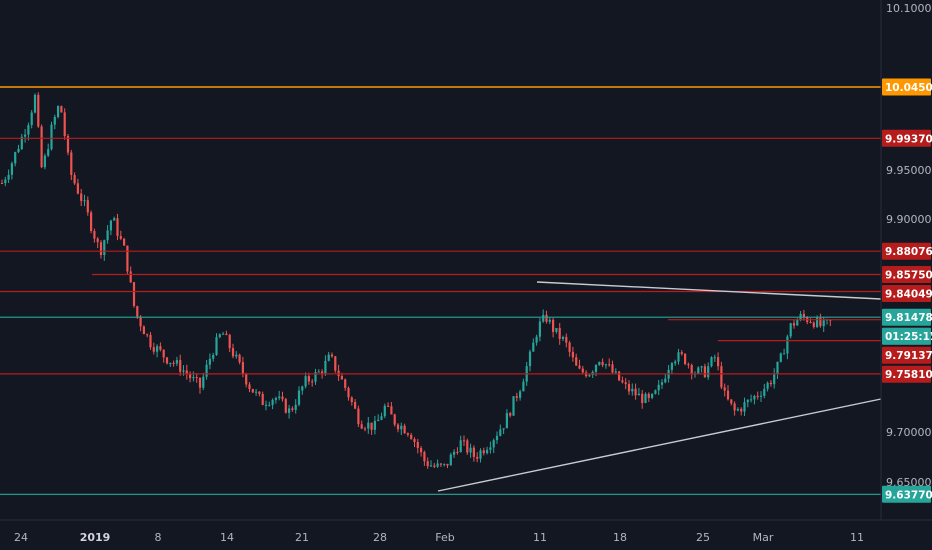  Describe the element at coordinates (907, 274) in the screenshot. I see `price-tag: 9.85750` at that location.